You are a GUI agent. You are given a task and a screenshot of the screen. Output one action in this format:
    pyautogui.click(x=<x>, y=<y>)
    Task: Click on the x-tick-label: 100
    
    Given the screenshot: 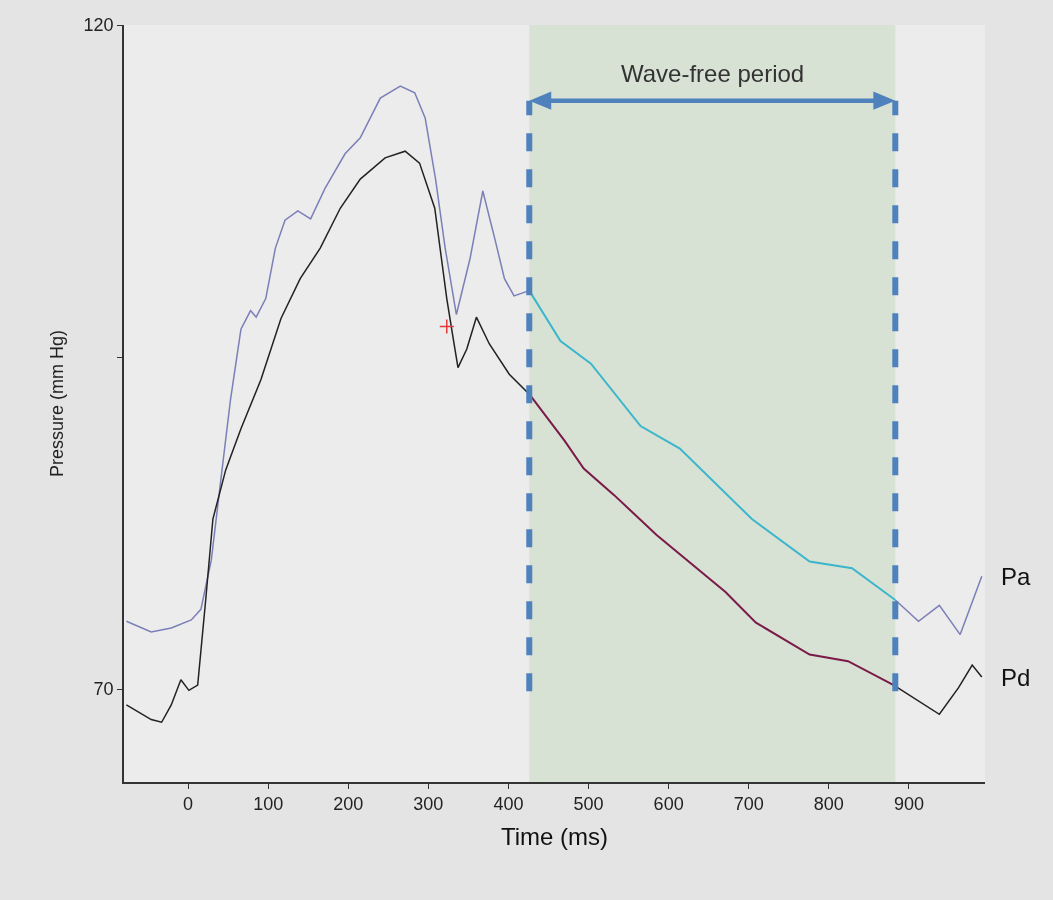 What is the action you would take?
    pyautogui.click(x=268, y=804)
    